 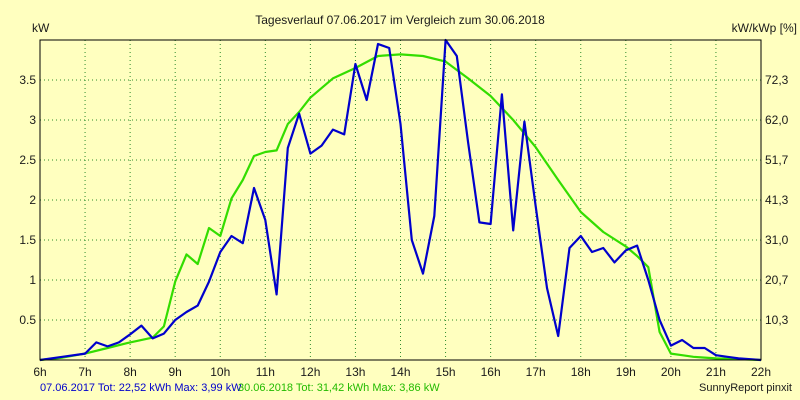 What do you see at coordinates (777, 120) in the screenshot?
I see `y-right-tick-label: 62,0` at bounding box center [777, 120].